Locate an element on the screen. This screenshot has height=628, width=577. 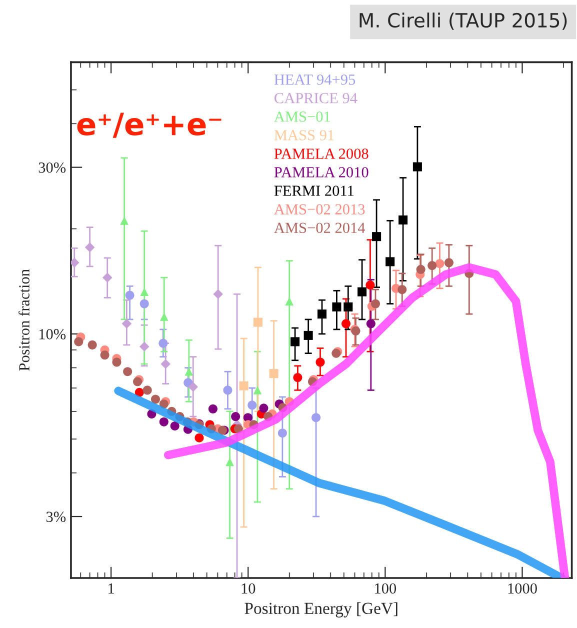
y-axis-title: Positron fraction is located at coordinates (24, 320).